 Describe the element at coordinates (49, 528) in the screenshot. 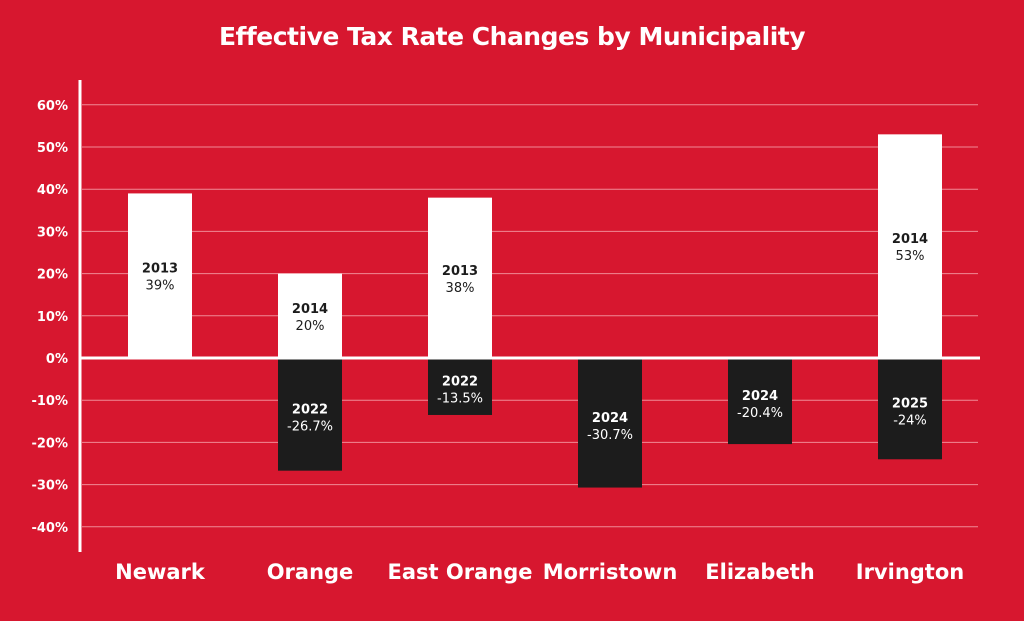

I see `y-tick-label: -40%` at that location.